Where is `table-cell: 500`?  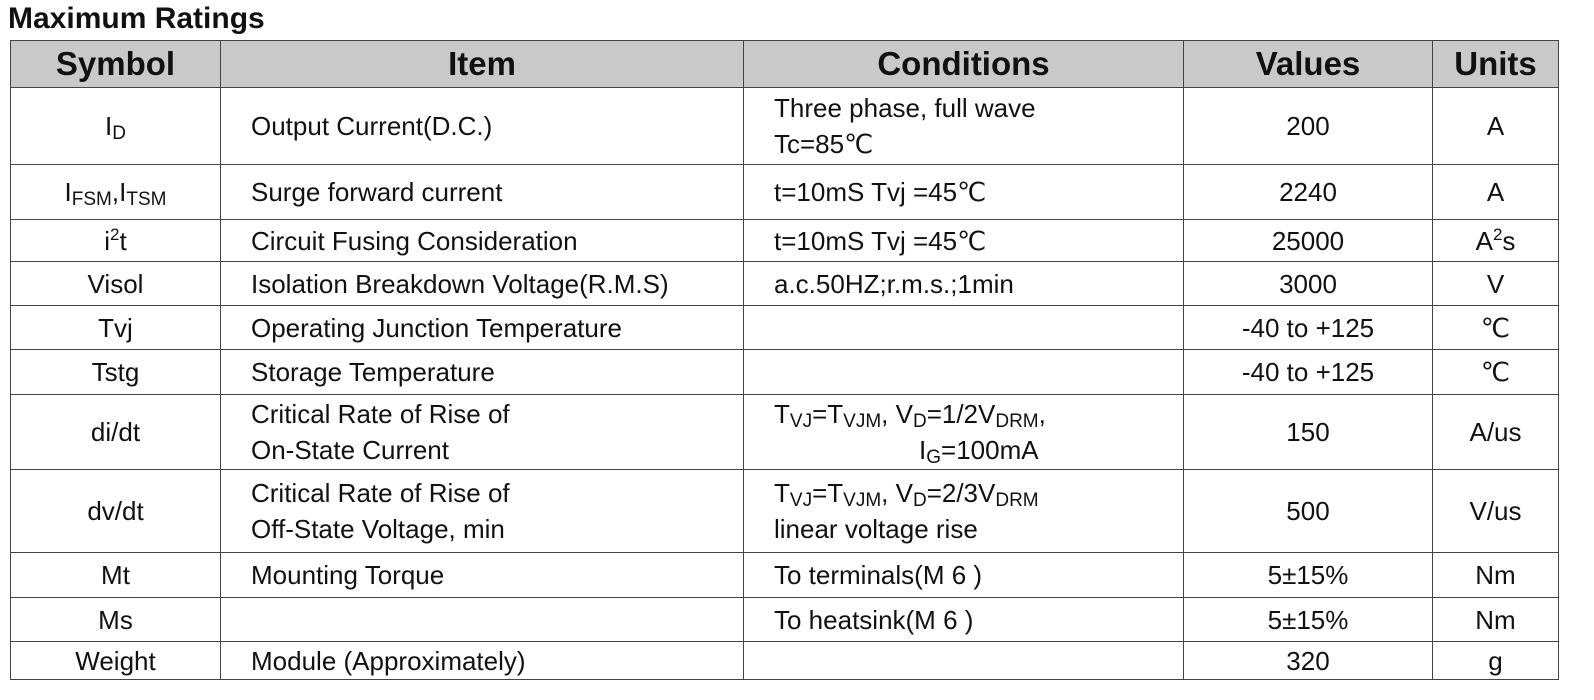 table-cell: 500 is located at coordinates (1308, 511).